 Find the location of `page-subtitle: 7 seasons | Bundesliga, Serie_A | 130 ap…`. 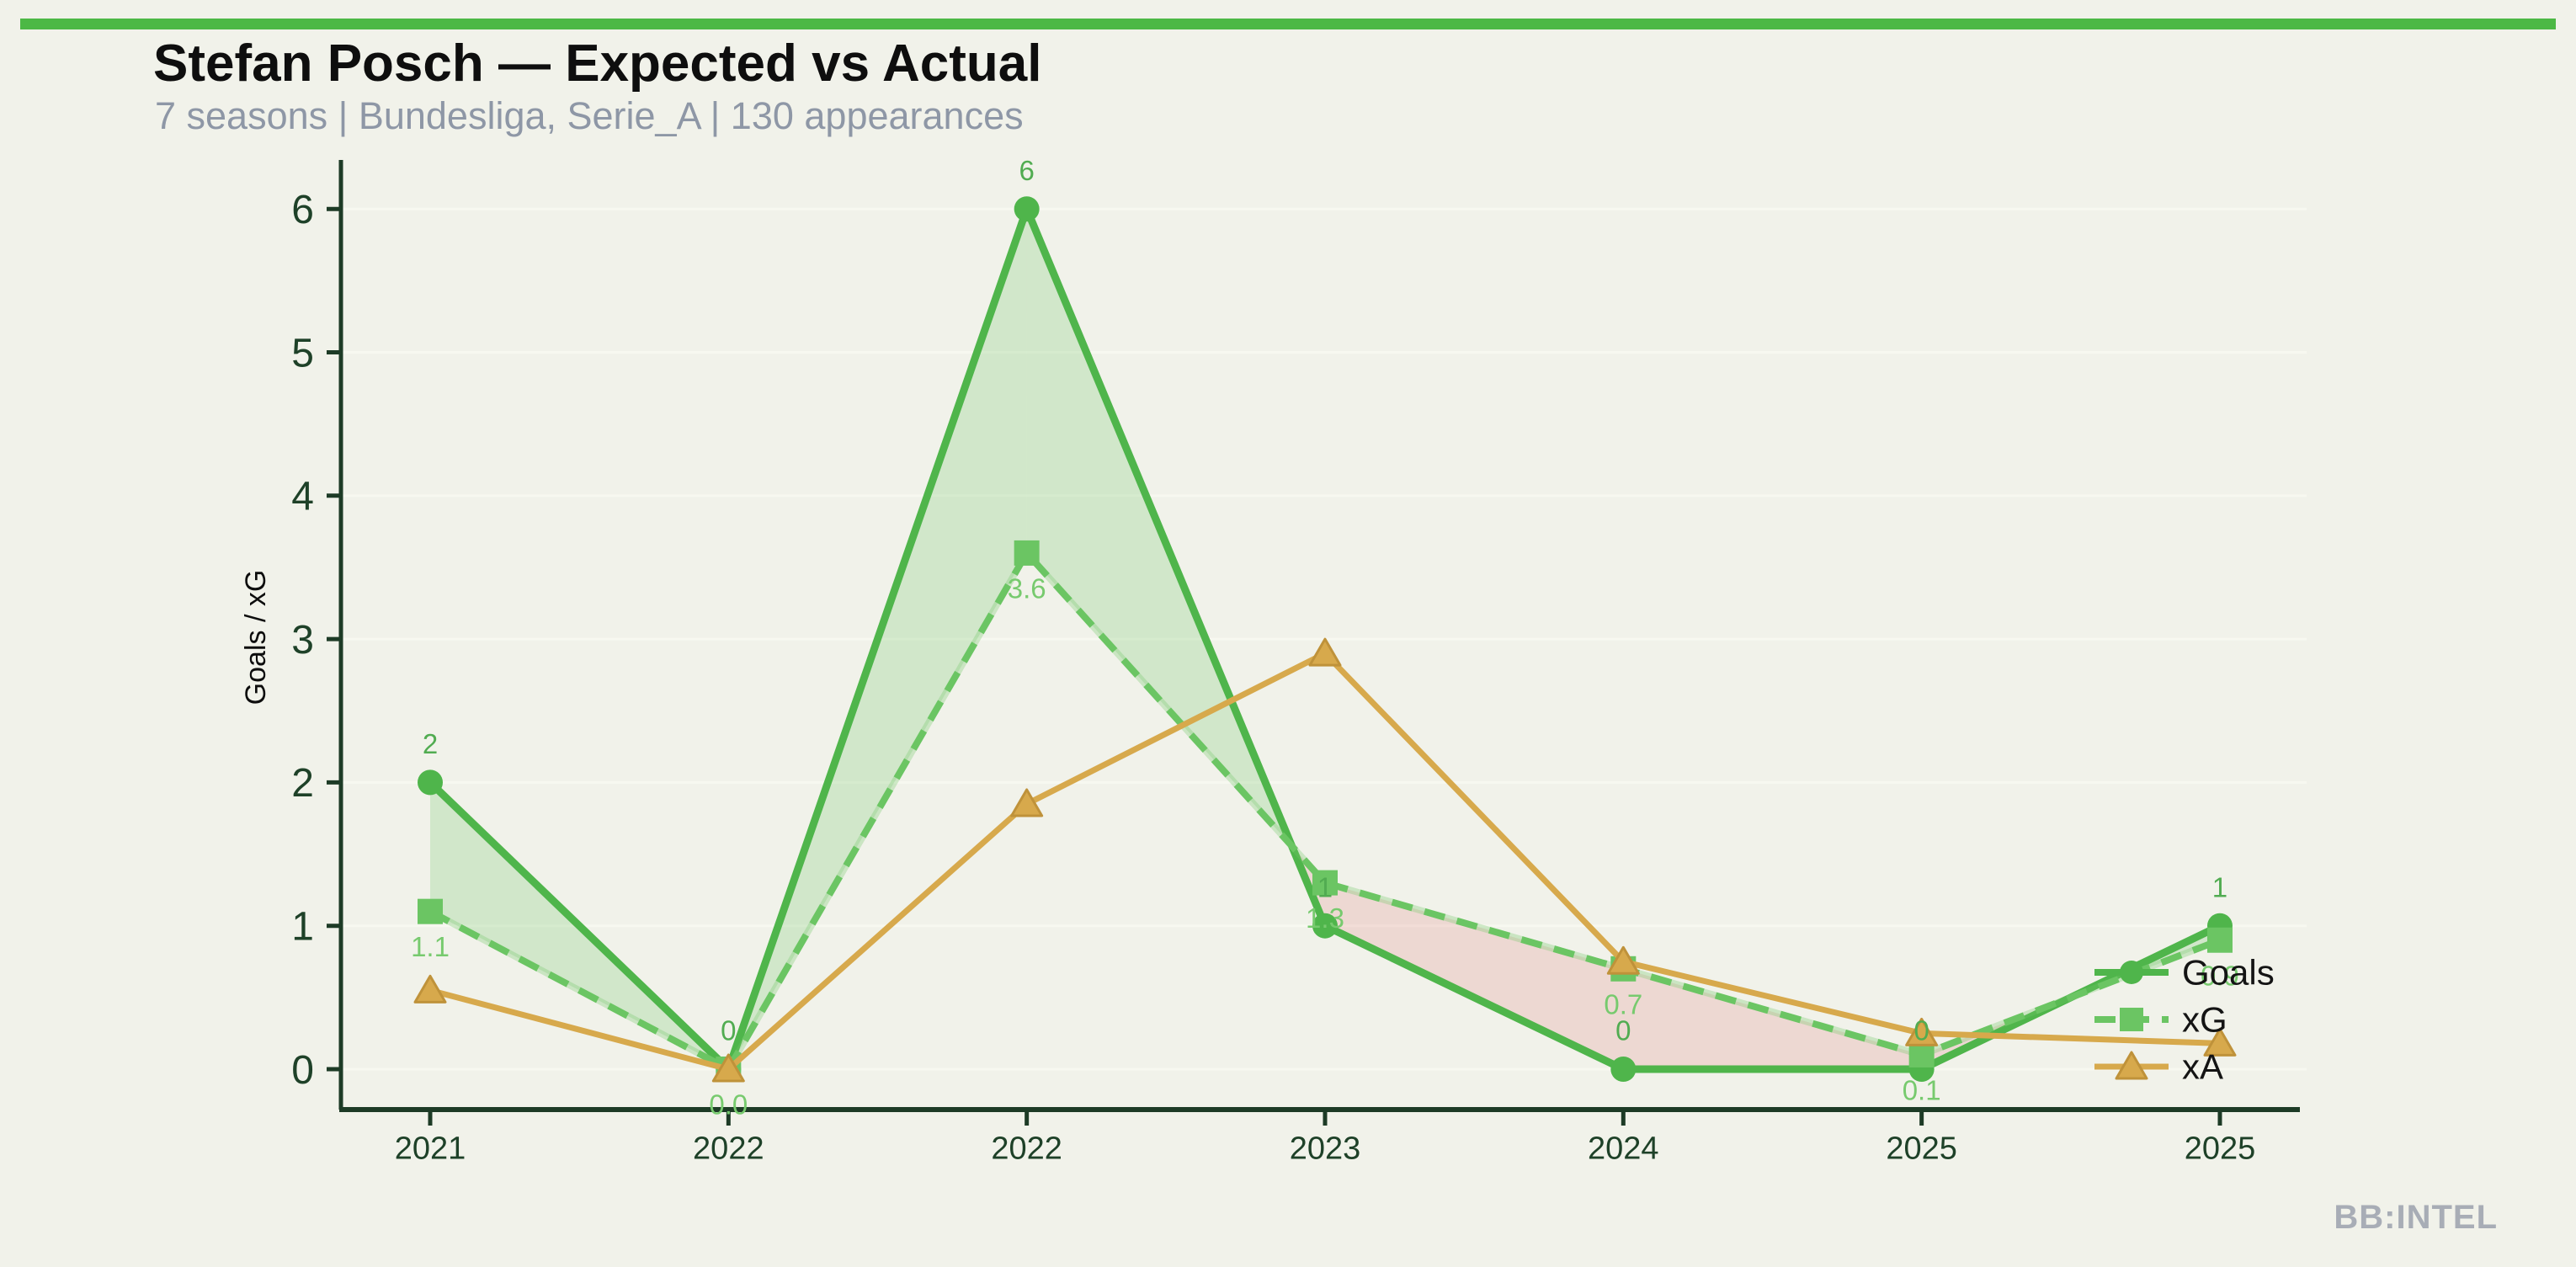

page-subtitle: 7 seasons | Bundesliga, Serie_A | 130 ap… is located at coordinates (590, 116).